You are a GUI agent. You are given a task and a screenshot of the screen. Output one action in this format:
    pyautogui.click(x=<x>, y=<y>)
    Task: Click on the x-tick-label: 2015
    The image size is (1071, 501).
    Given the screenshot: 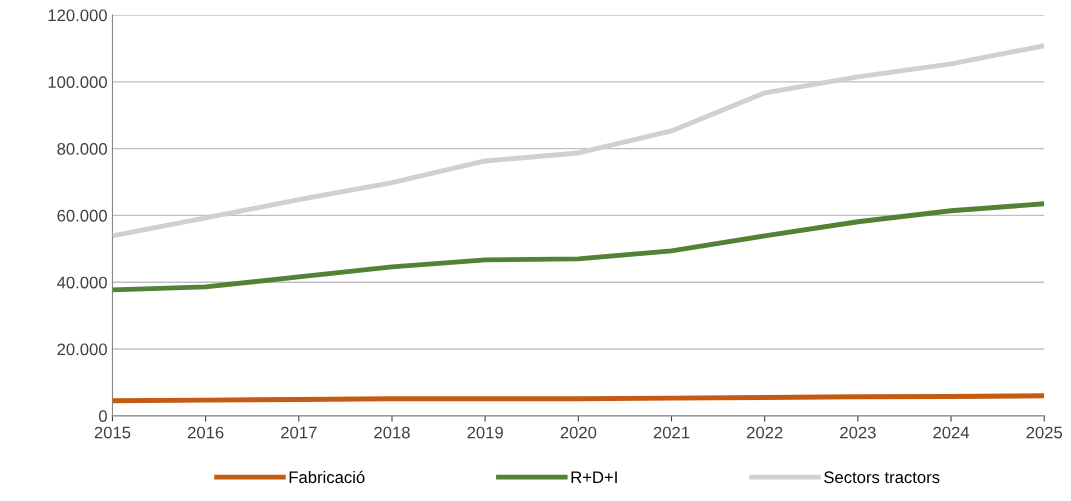 What is the action you would take?
    pyautogui.click(x=112, y=432)
    